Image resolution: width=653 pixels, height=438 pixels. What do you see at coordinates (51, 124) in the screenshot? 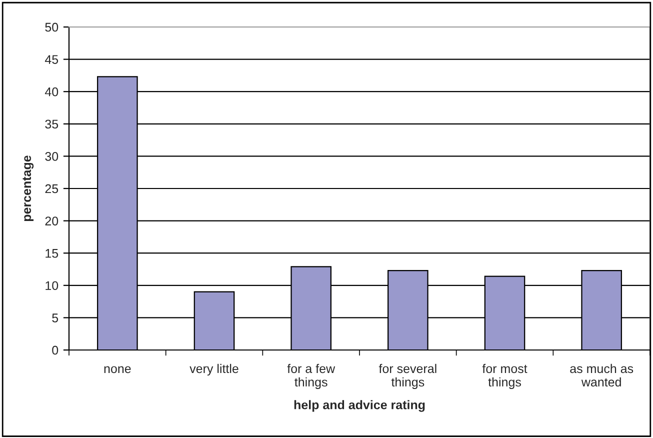
I see `y-tick-label: 35` at bounding box center [51, 124].